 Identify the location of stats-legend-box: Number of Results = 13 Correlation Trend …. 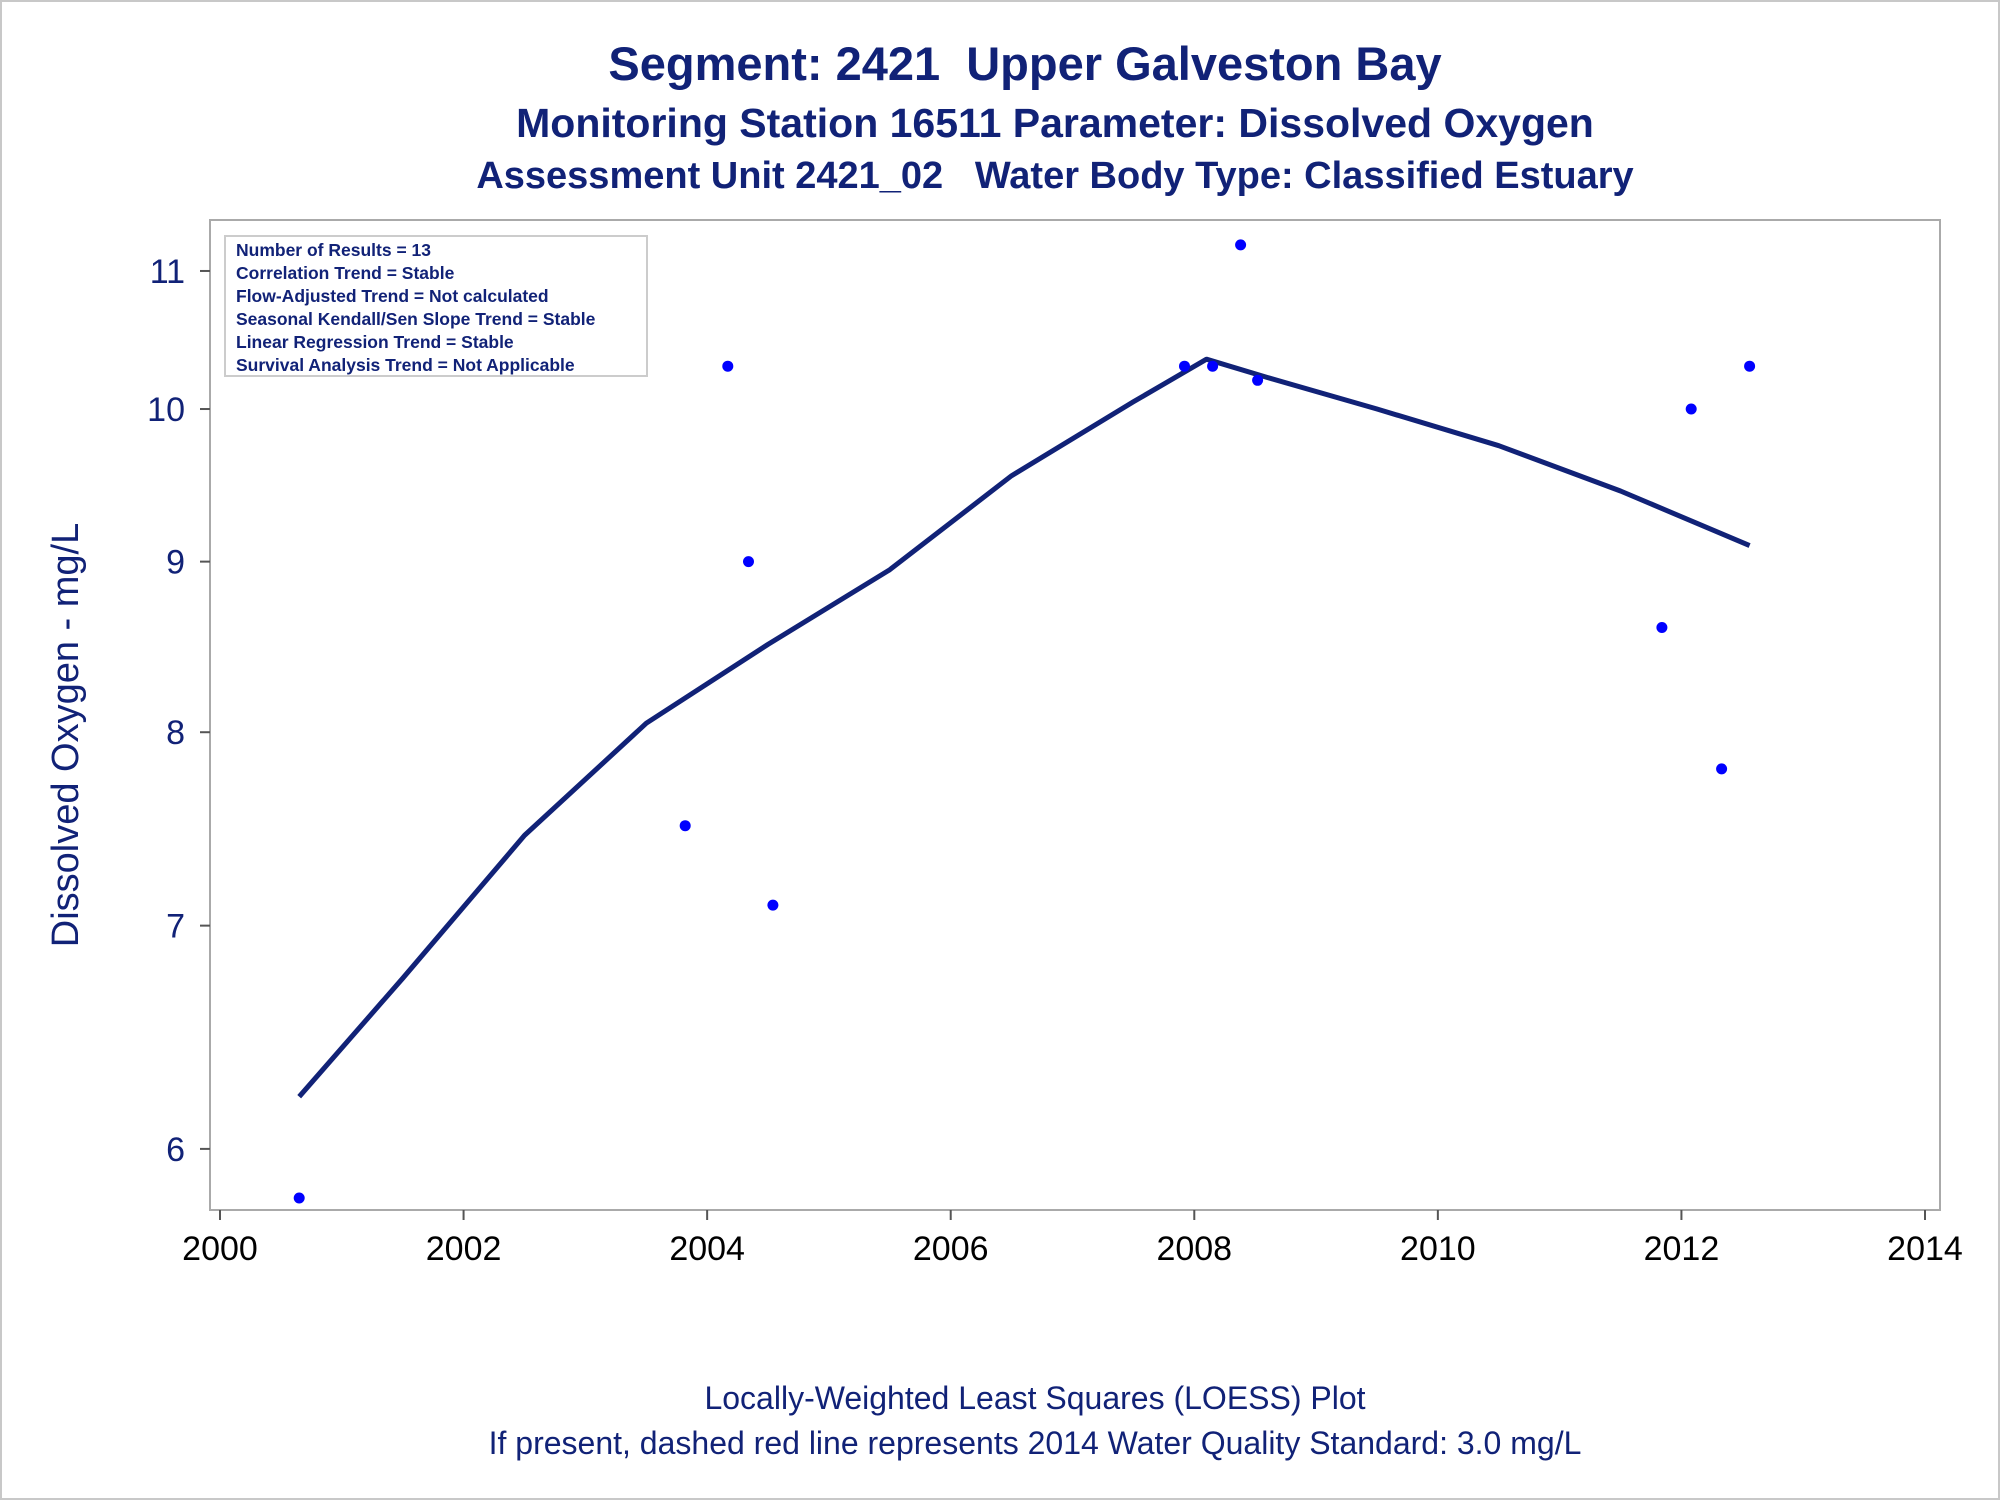
(436, 306).